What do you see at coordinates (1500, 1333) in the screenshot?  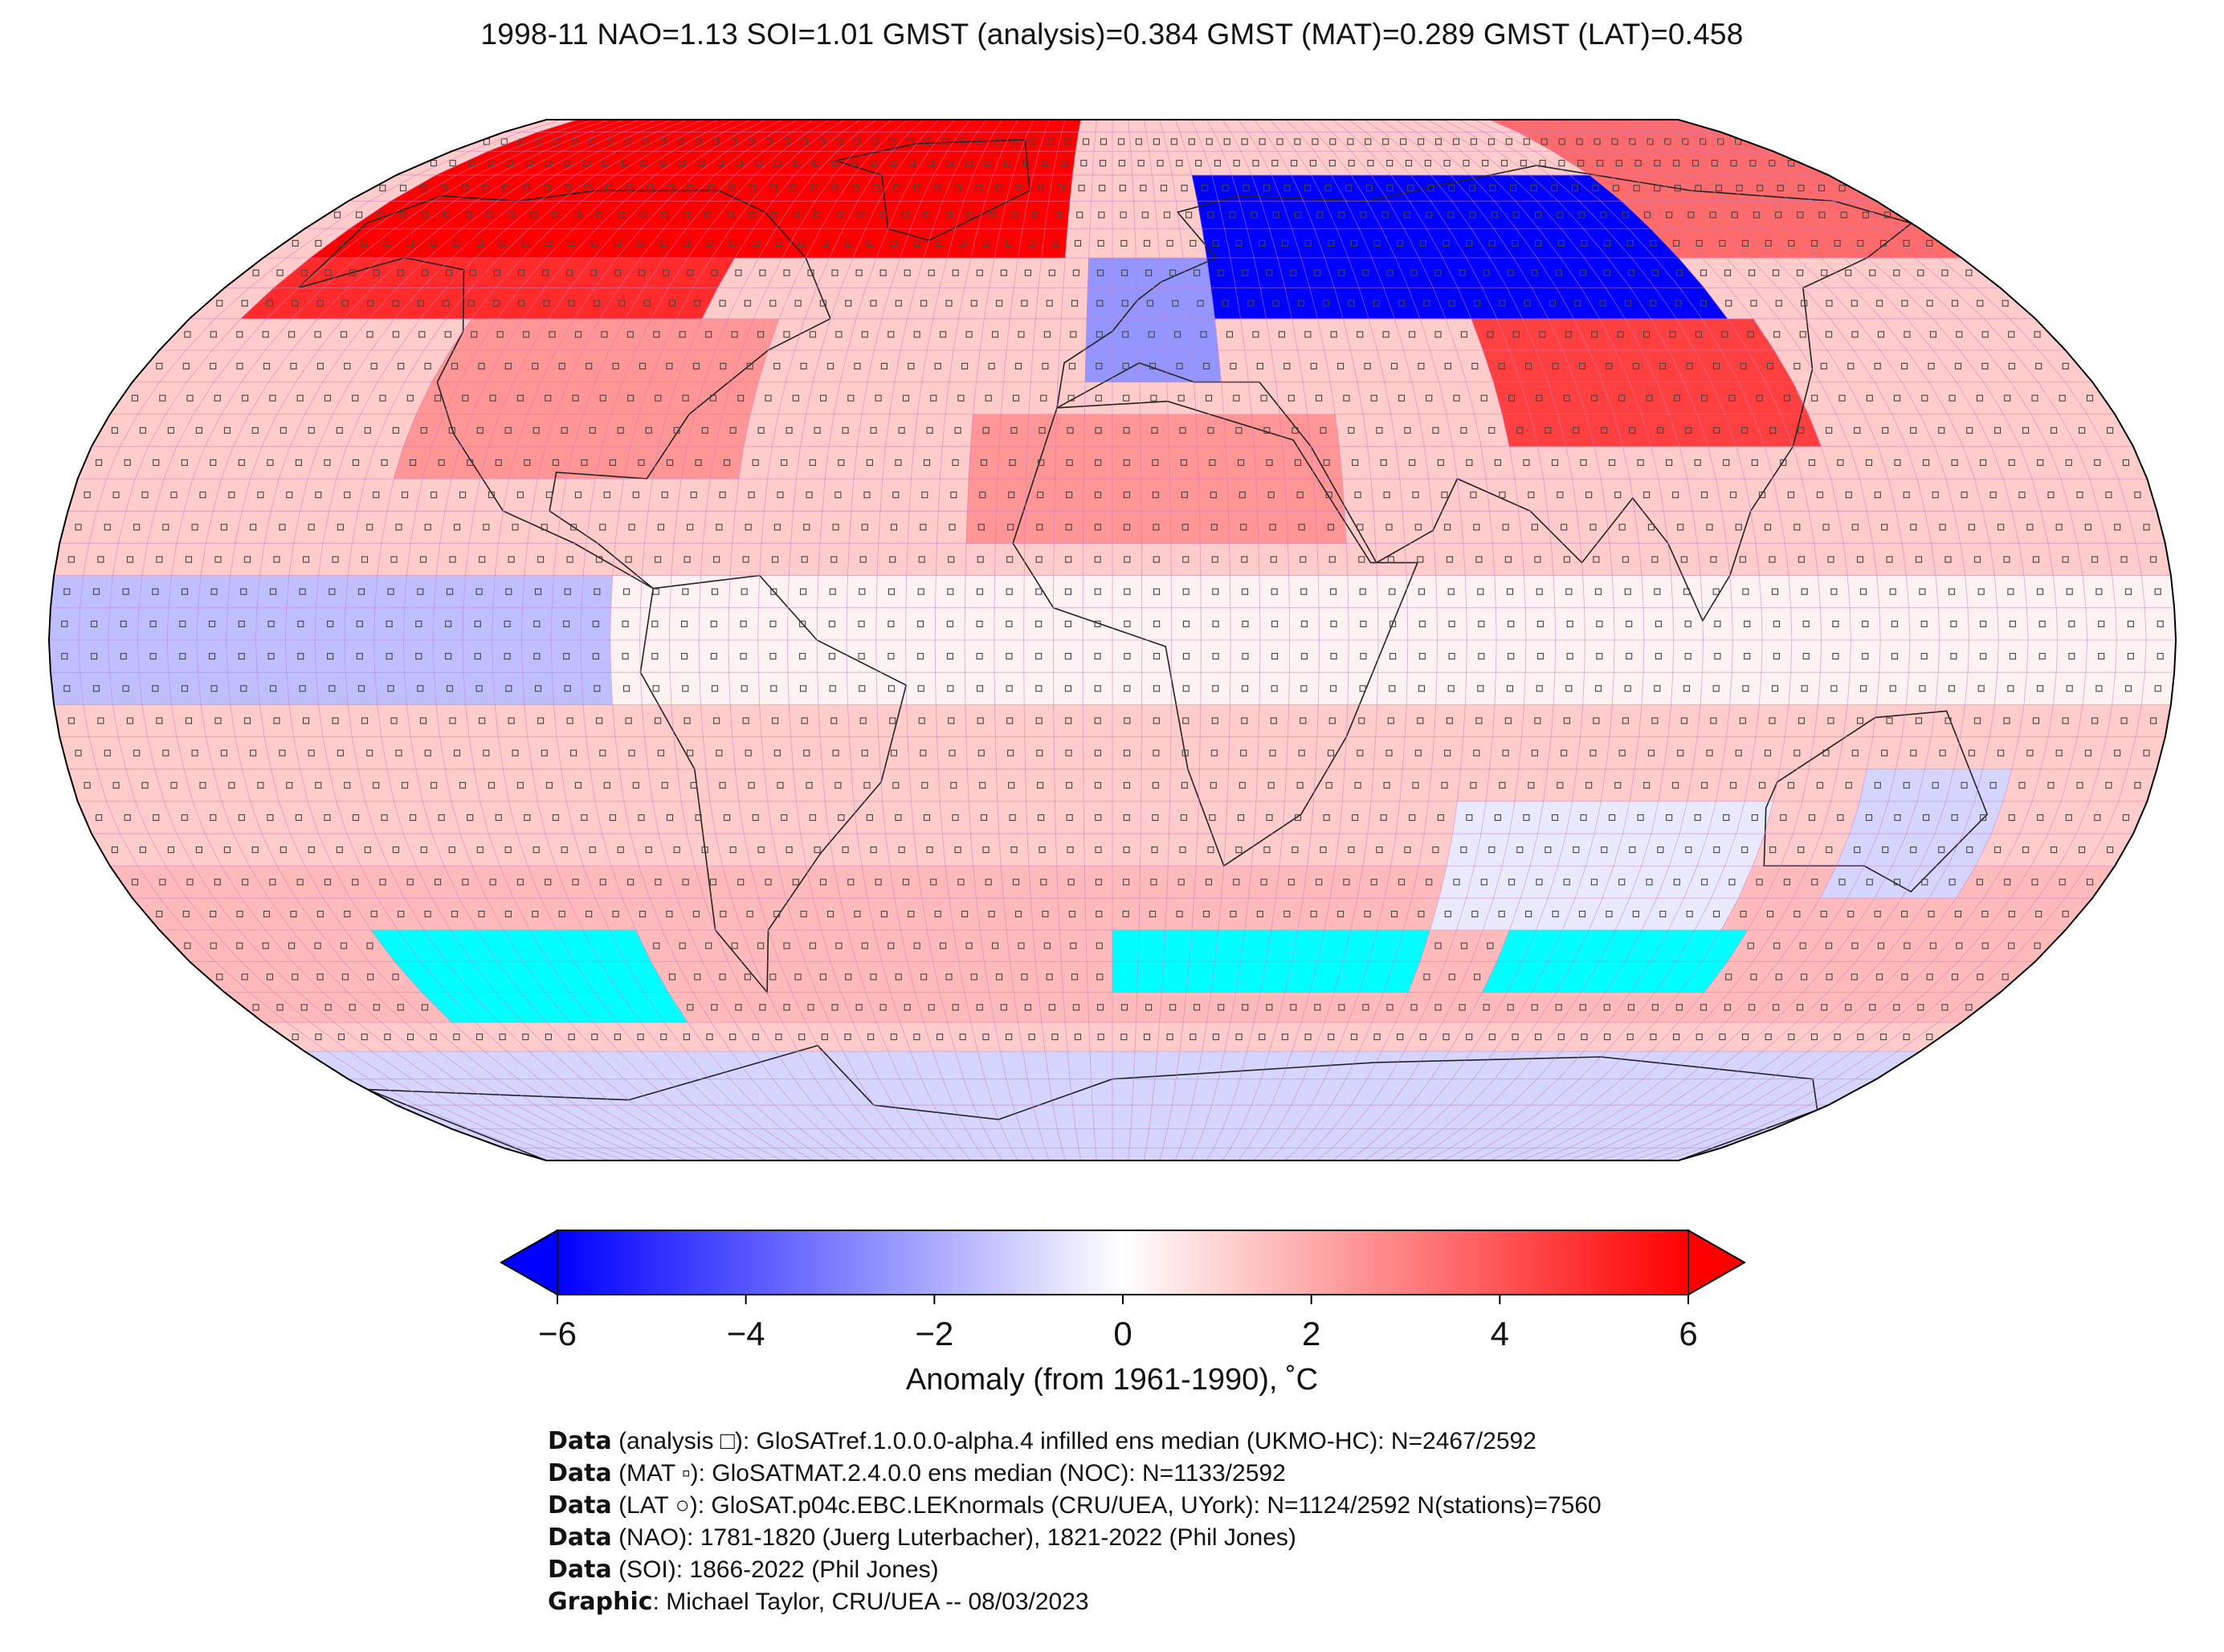 I see `colorbar-tick-label: 4` at bounding box center [1500, 1333].